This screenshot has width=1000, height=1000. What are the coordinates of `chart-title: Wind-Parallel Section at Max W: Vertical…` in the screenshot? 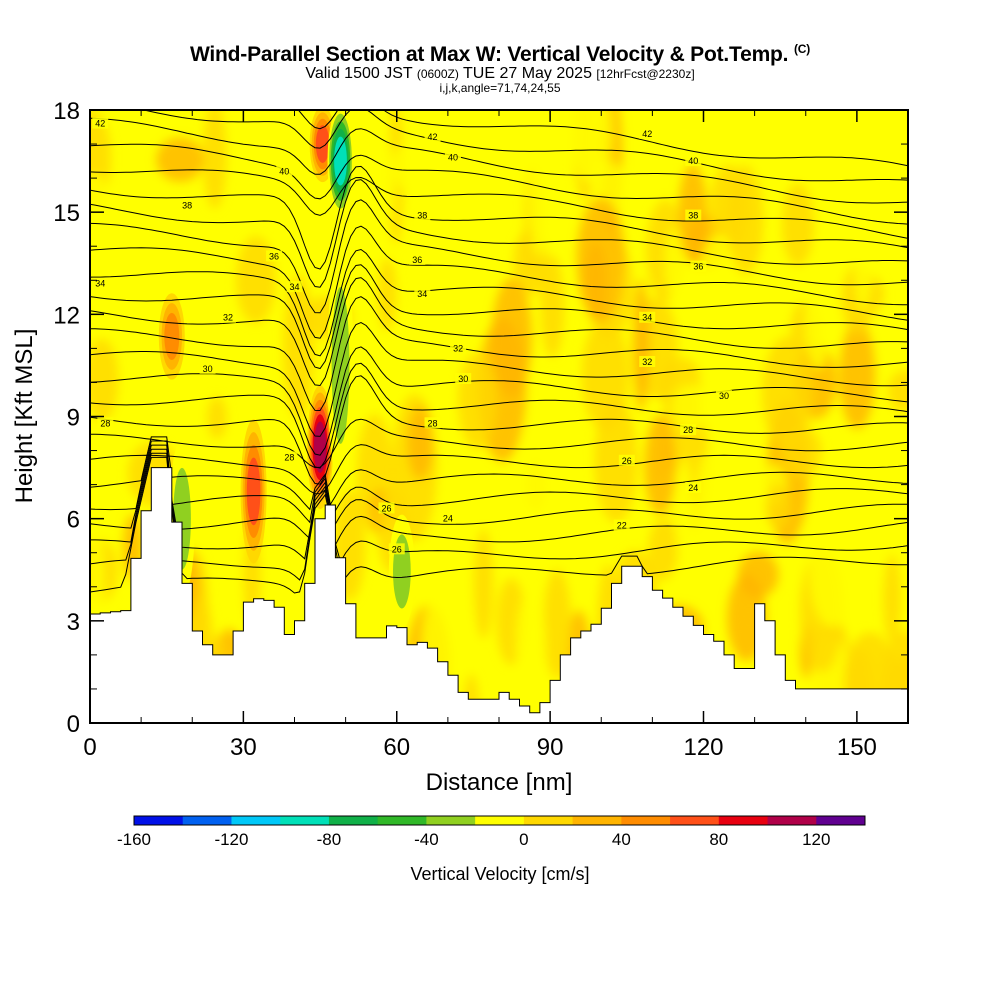 It's located at (500, 54).